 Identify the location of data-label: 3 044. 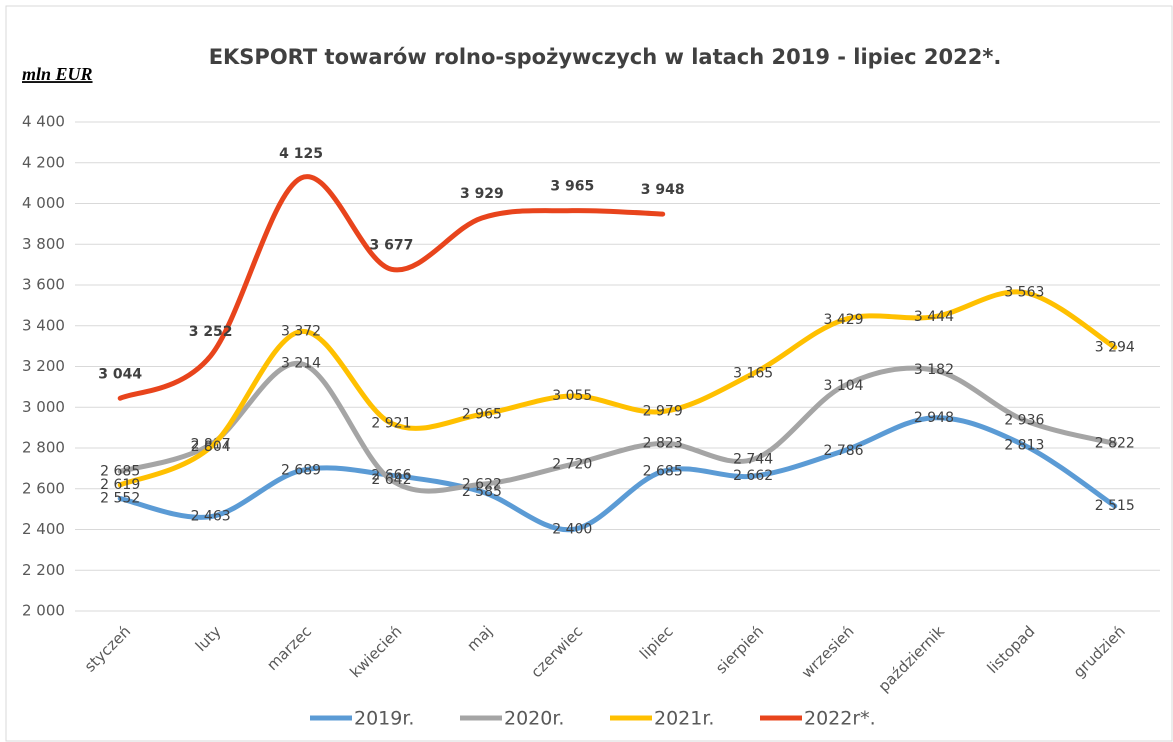
(120, 374).